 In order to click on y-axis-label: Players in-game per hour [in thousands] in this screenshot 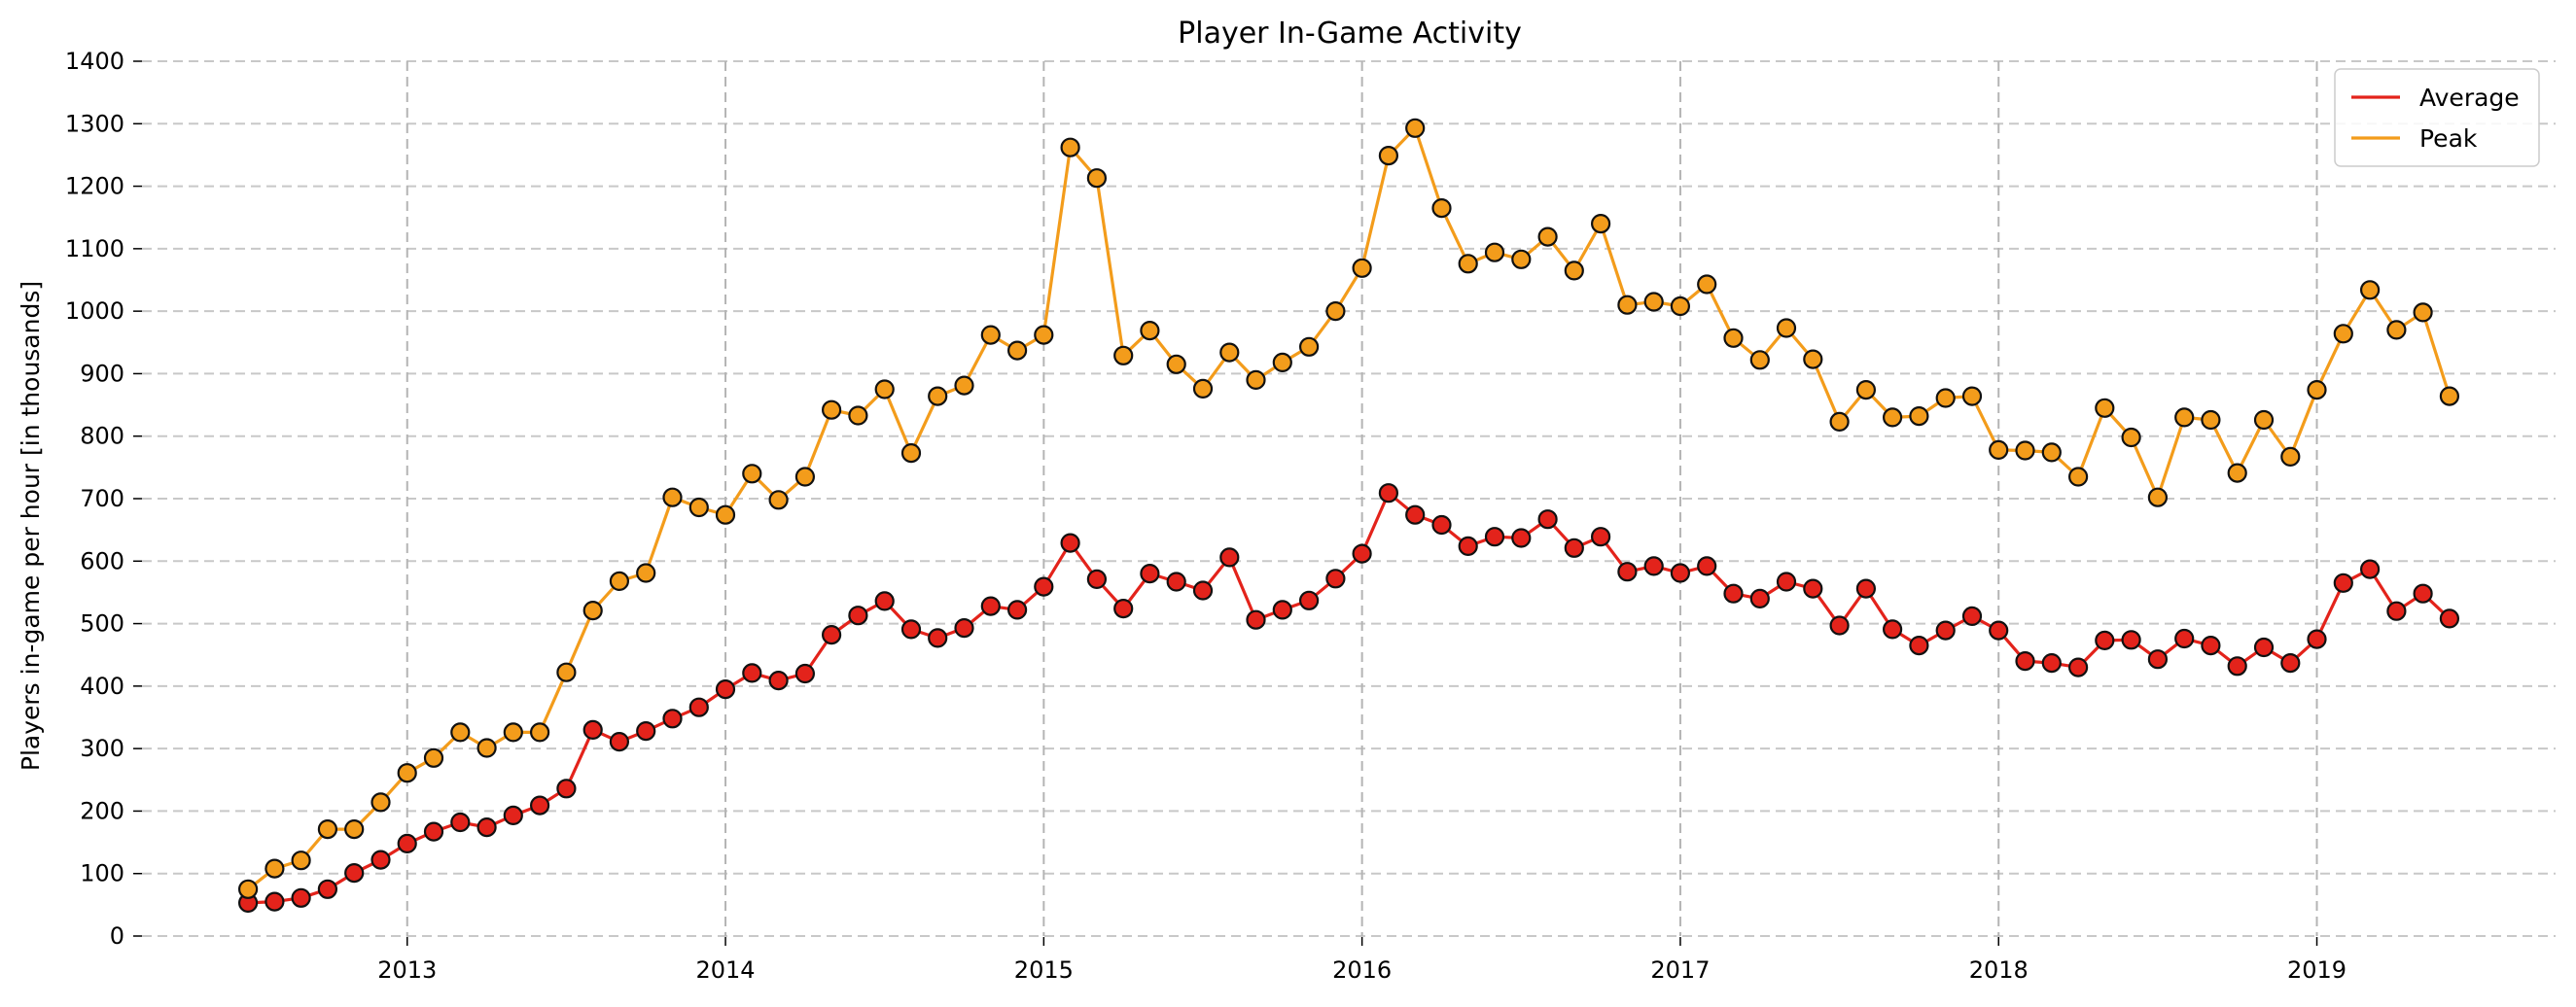, I will do `click(31, 526)`.